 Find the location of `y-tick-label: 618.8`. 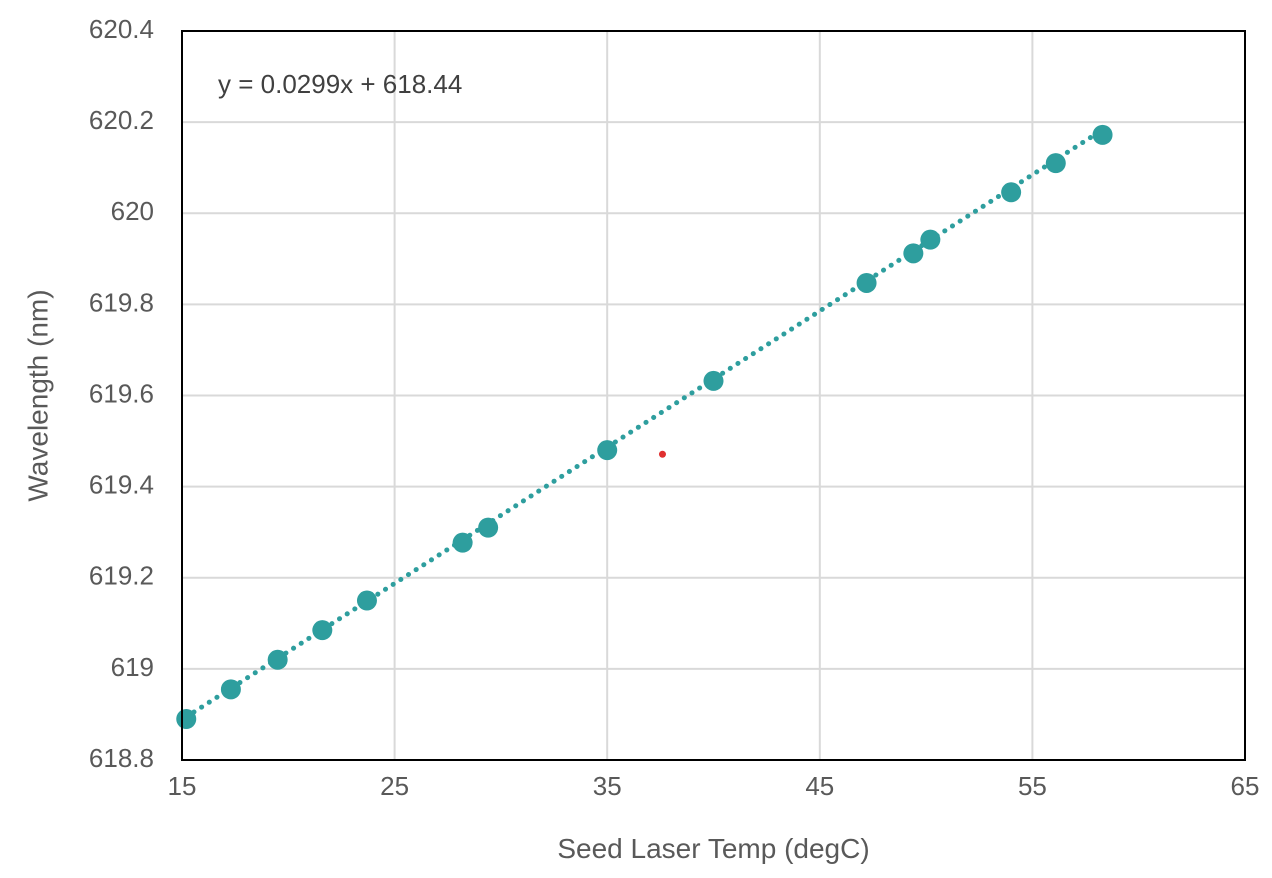

y-tick-label: 618.8 is located at coordinates (121, 758).